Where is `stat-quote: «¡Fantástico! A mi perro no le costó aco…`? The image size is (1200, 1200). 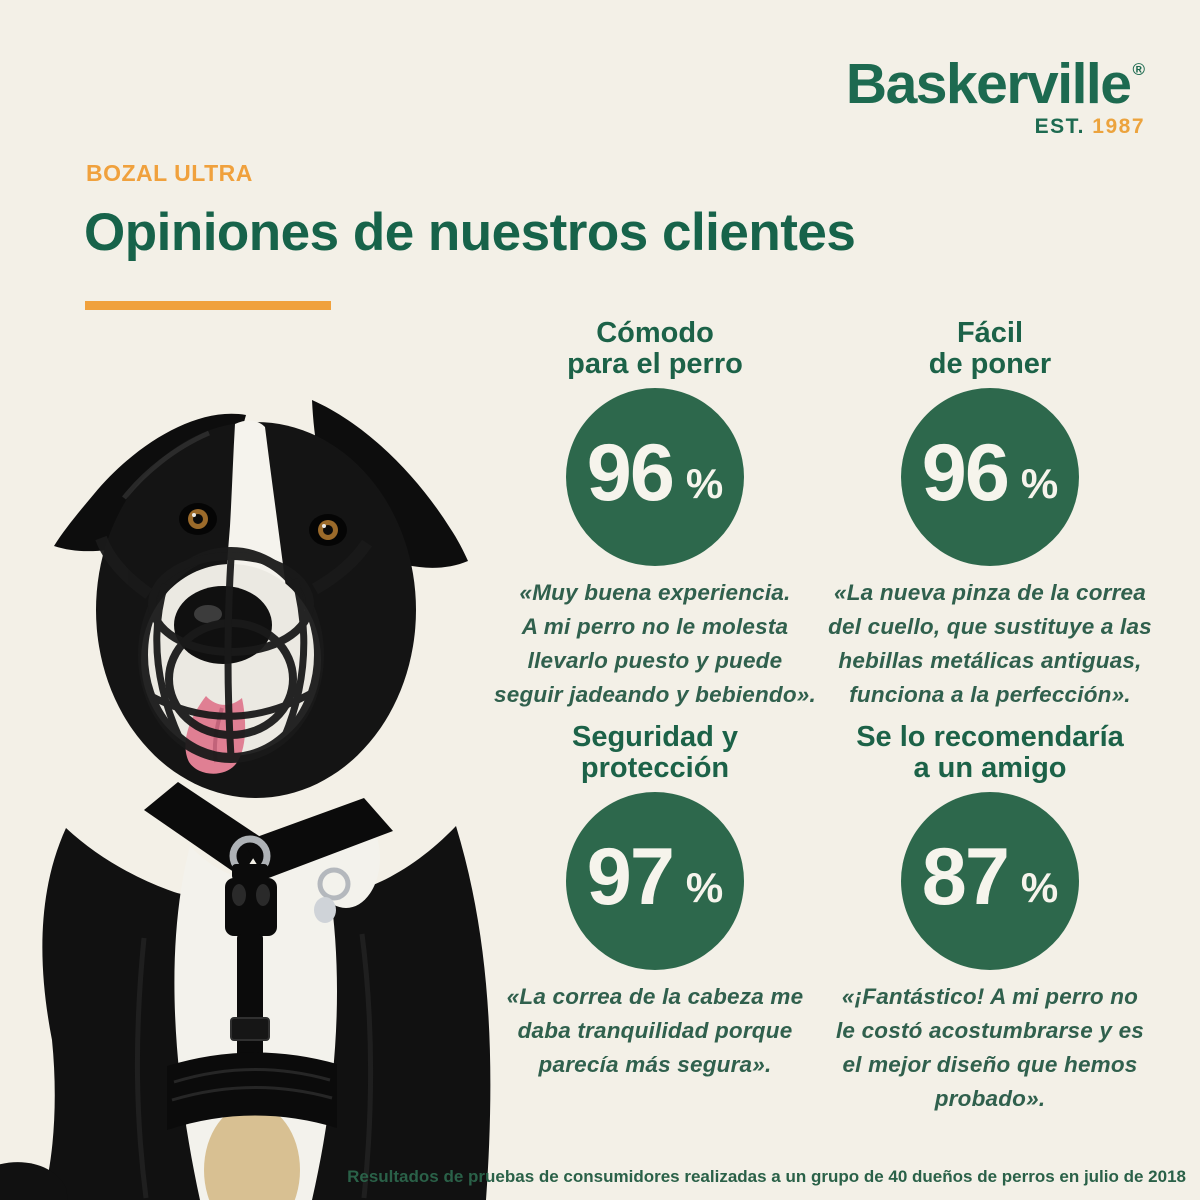 stat-quote: «¡Fantástico! A mi perro no le costó aco… is located at coordinates (990, 1047).